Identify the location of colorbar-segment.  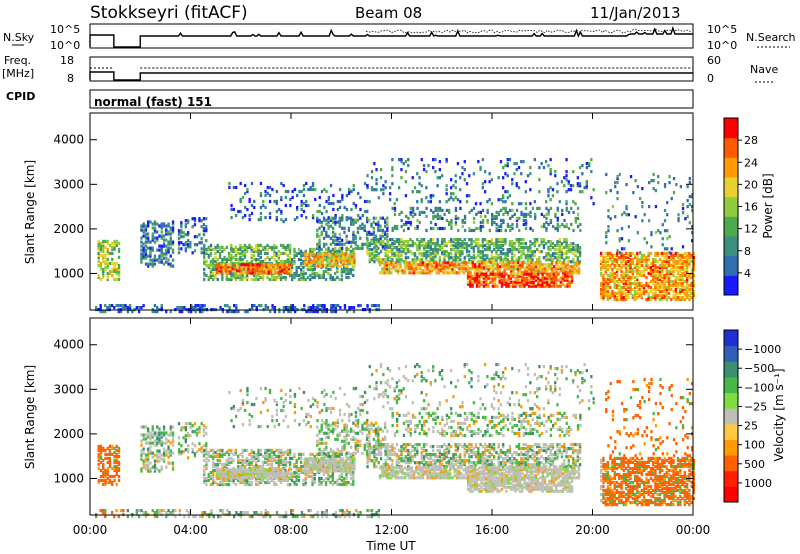
(731, 246).